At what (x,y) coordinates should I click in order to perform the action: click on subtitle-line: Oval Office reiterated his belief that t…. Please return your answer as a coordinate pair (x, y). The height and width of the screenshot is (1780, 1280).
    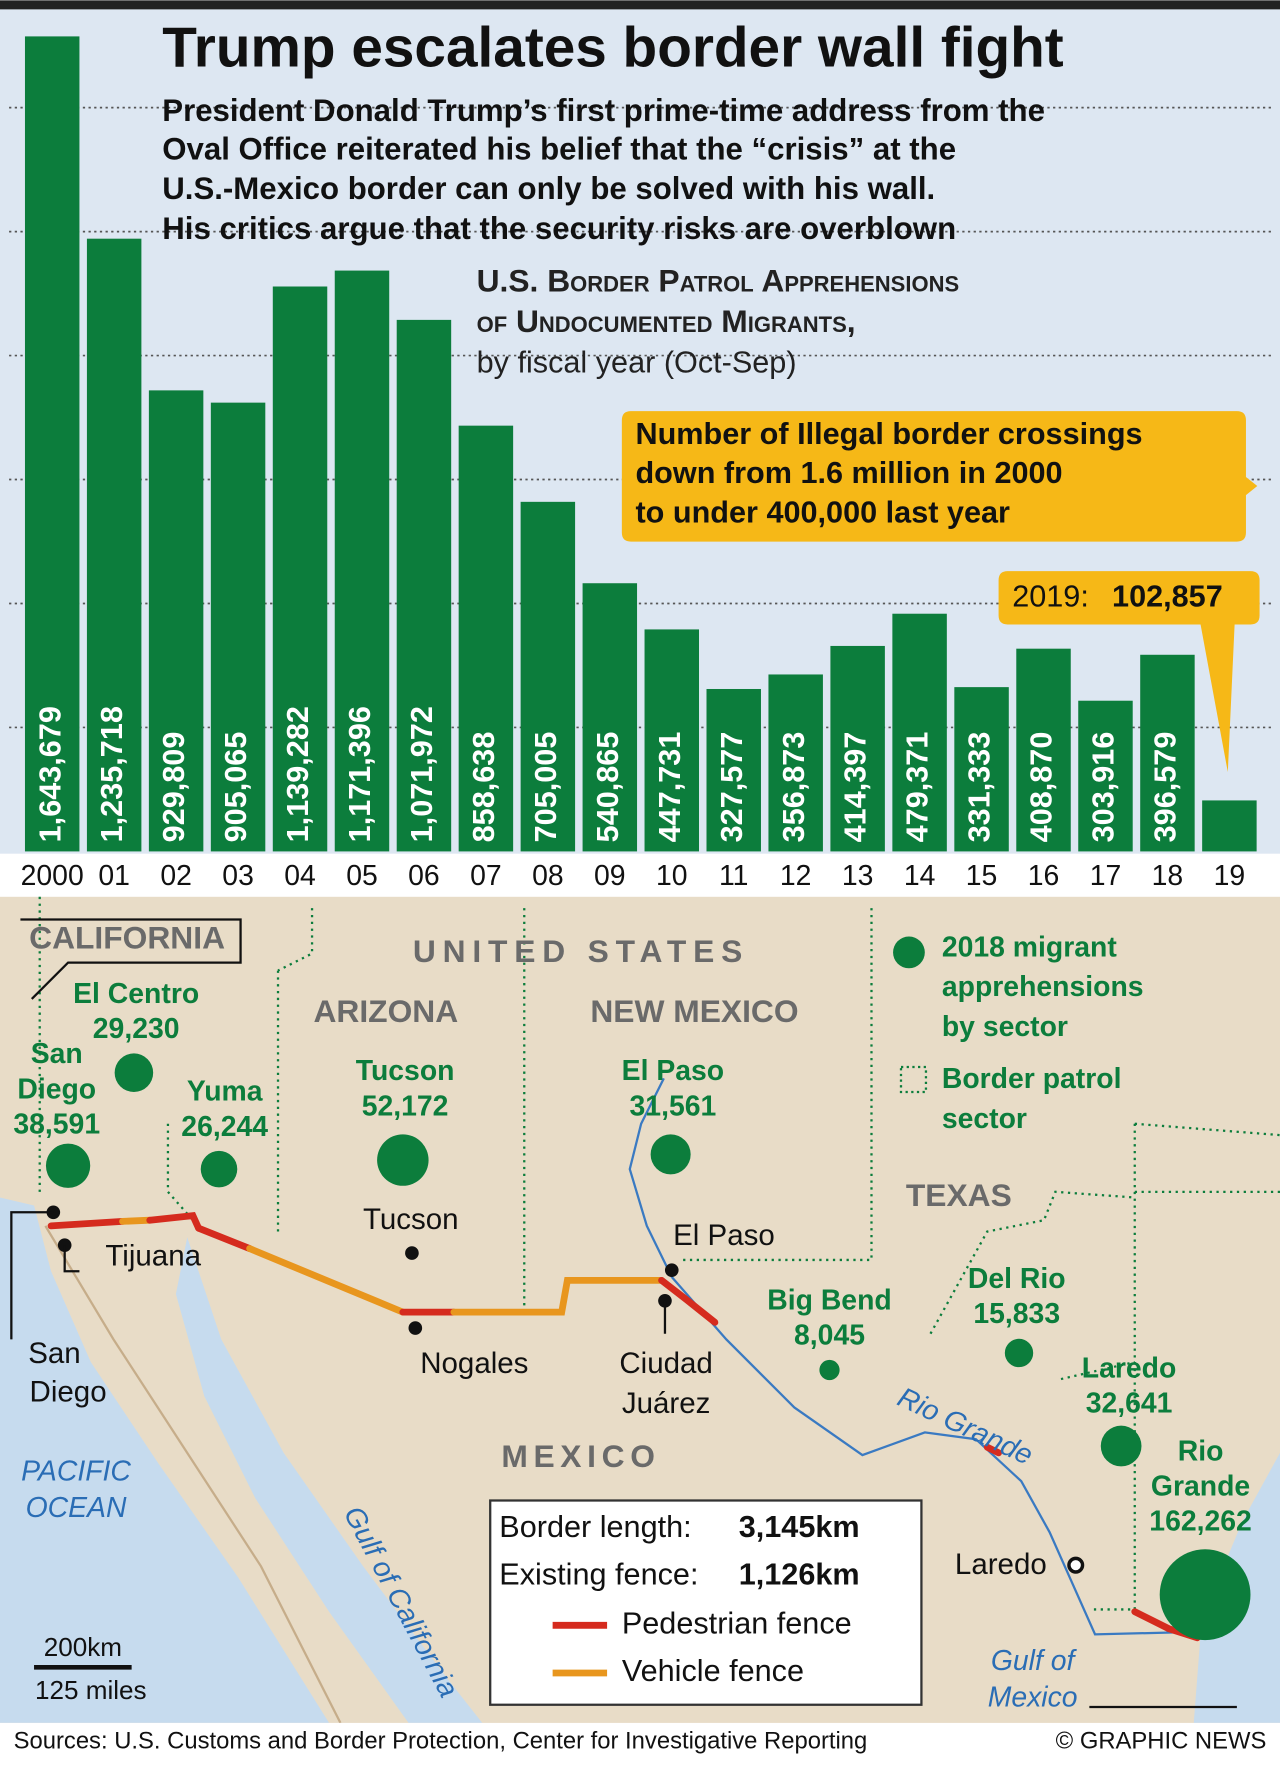
    Looking at the image, I should click on (559, 149).